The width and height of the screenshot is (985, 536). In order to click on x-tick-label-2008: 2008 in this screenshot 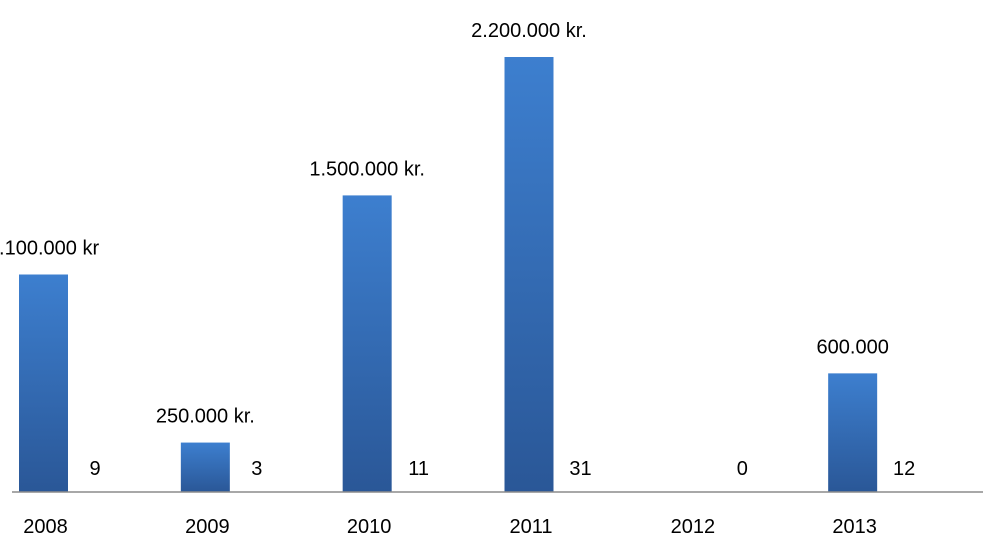, I will do `click(45, 526)`.